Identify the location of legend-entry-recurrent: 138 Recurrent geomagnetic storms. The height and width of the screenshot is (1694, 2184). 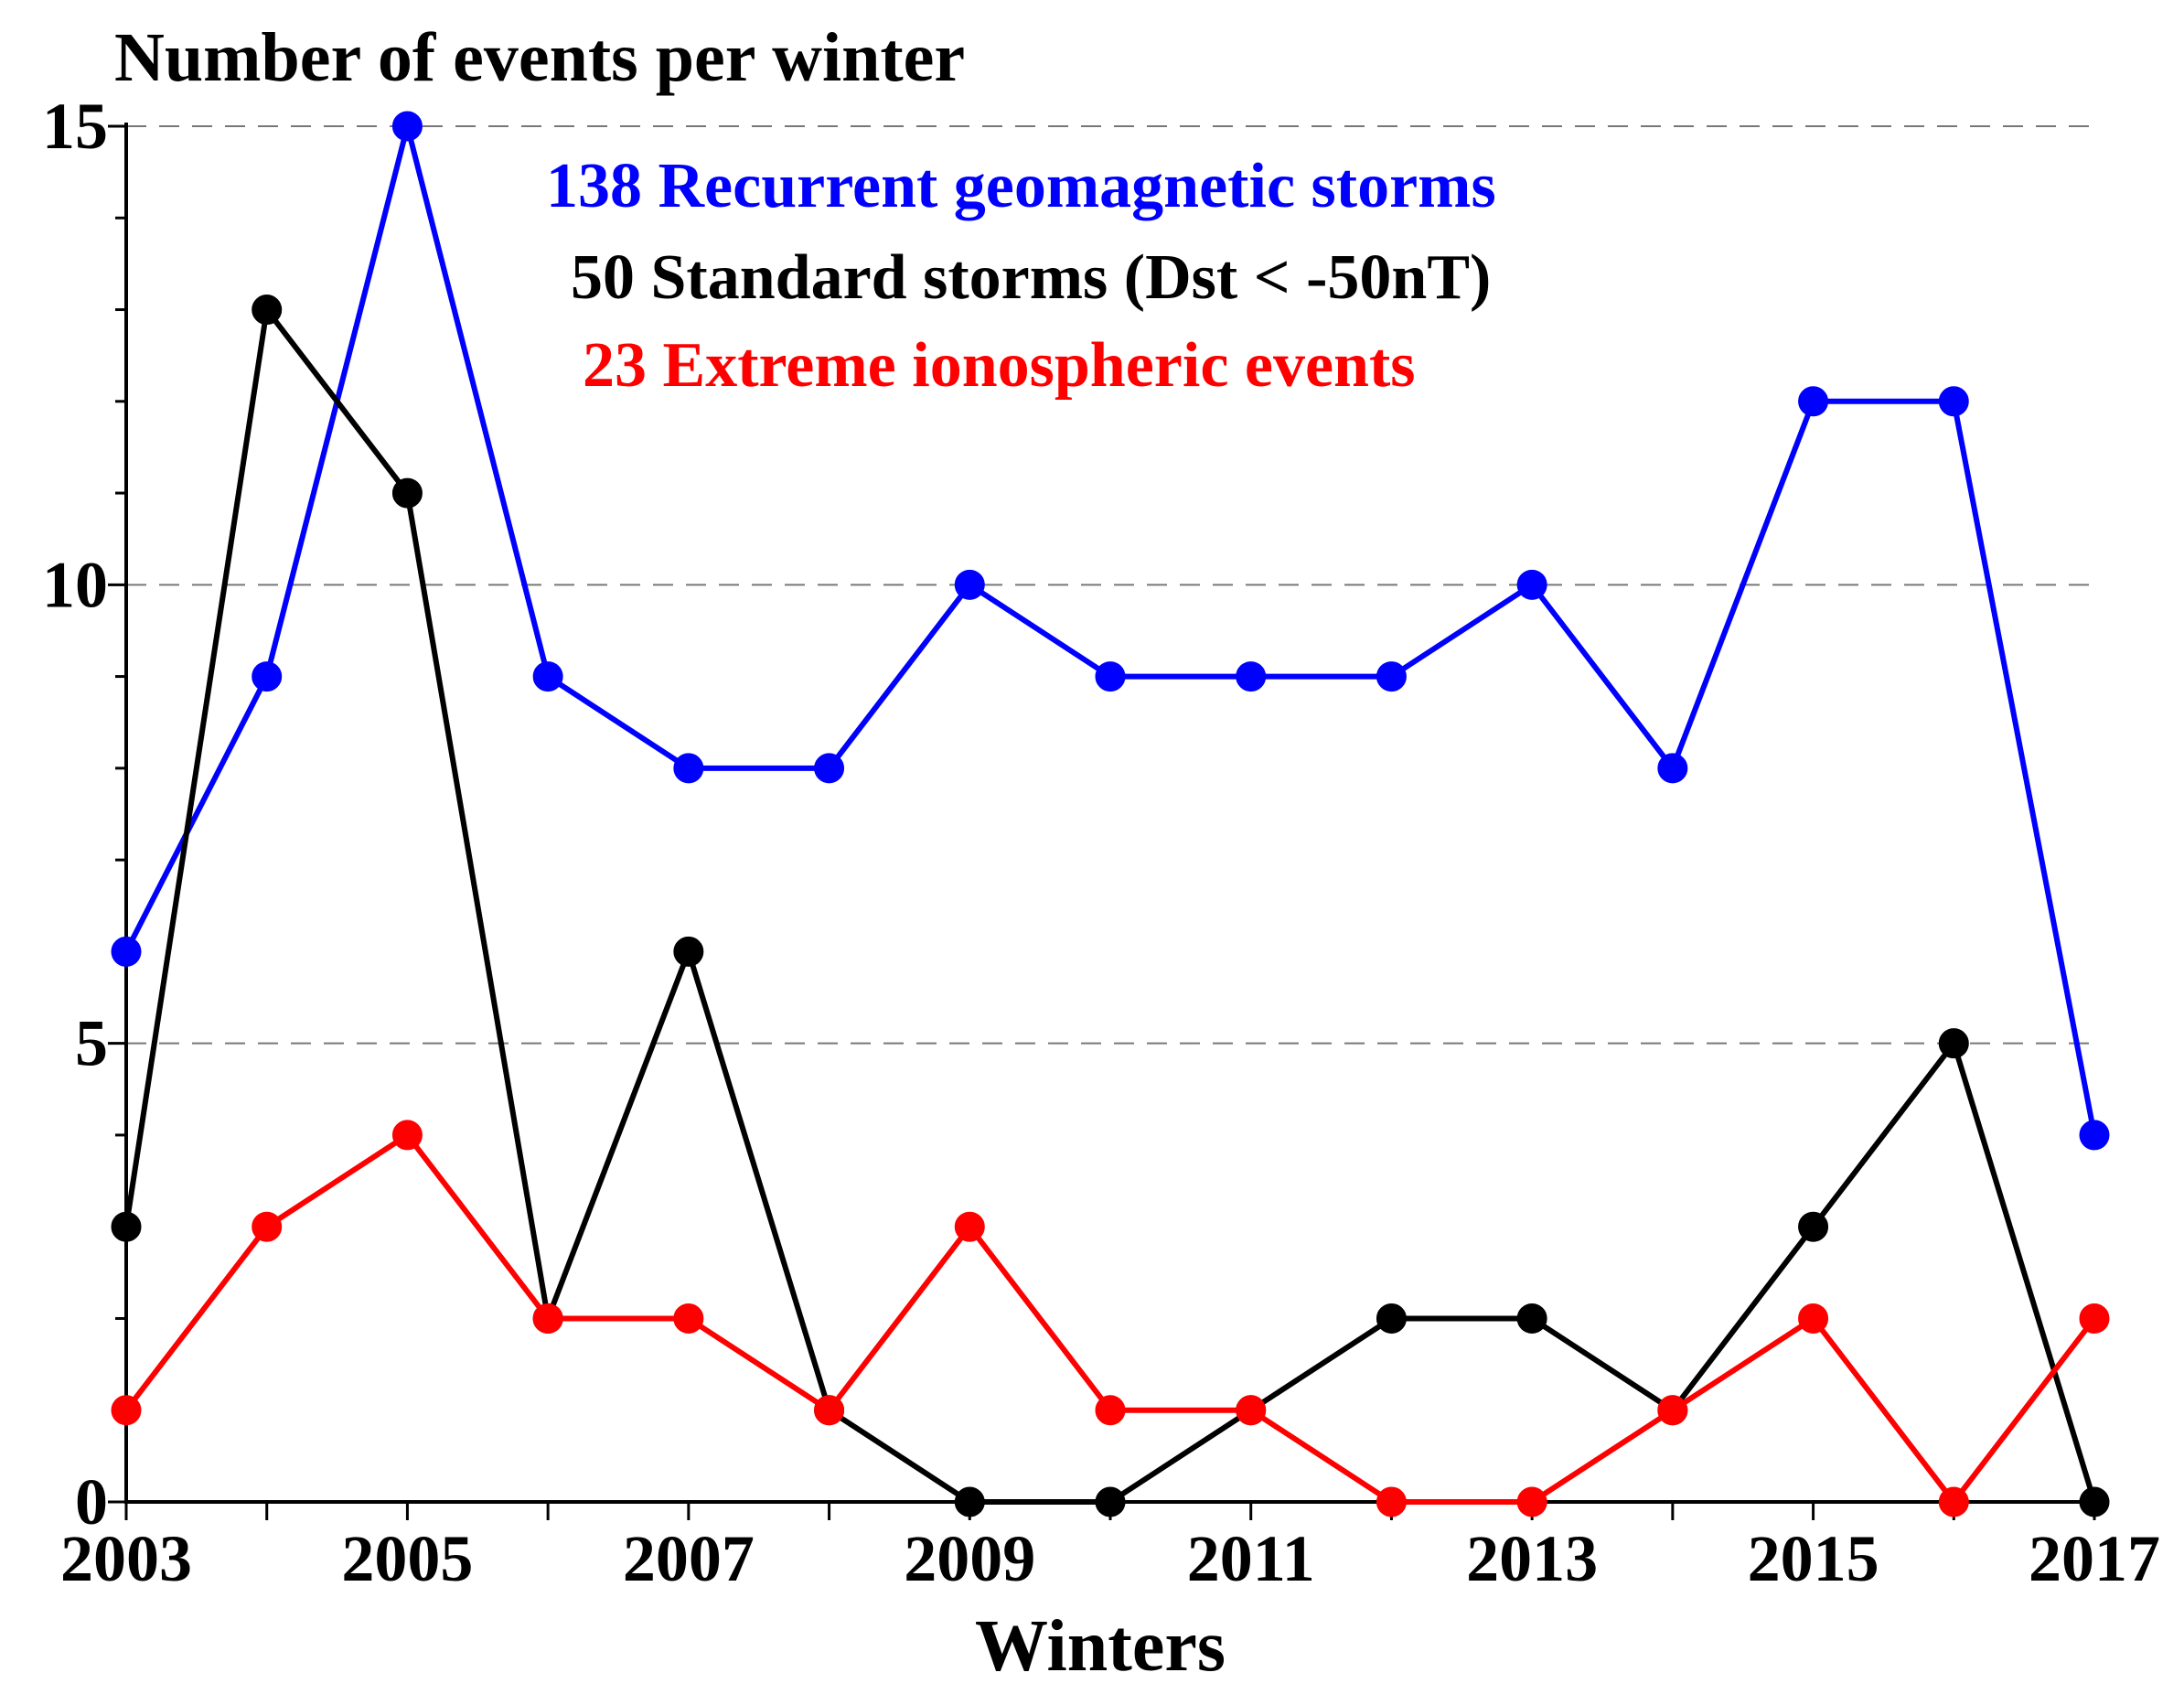
(1021, 186).